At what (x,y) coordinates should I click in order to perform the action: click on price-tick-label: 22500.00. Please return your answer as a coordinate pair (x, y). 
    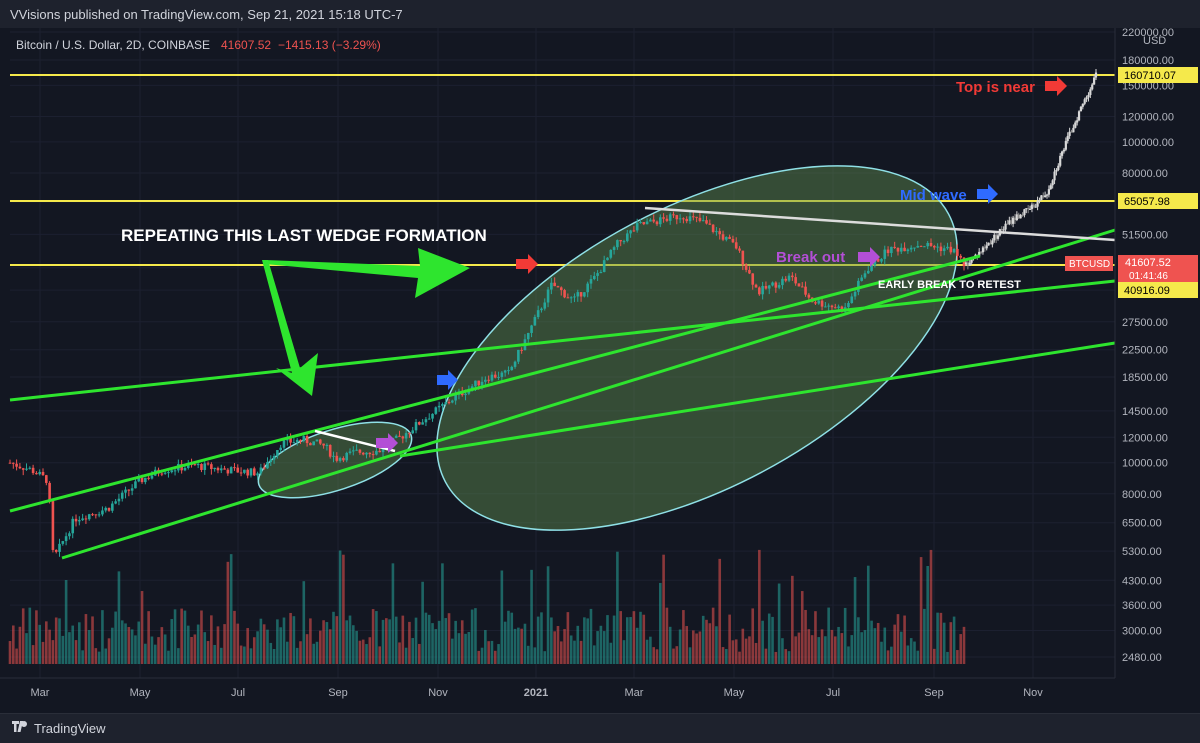
    Looking at the image, I should click on (1145, 351).